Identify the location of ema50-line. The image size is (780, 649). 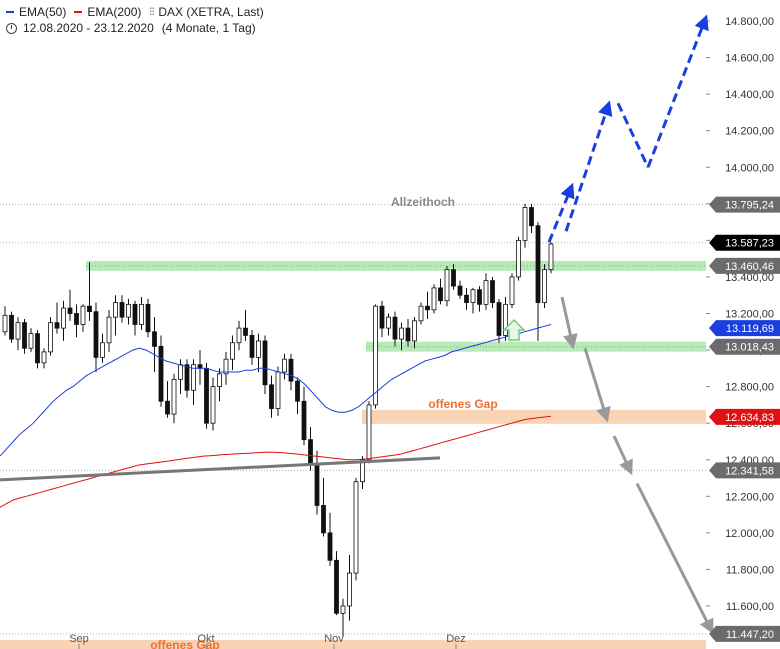
(276, 390).